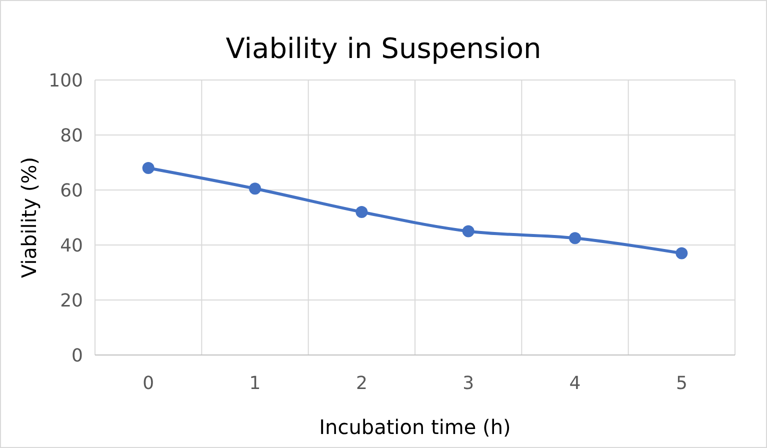 Image resolution: width=767 pixels, height=448 pixels. I want to click on x-tick-label: 2, so click(362, 383).